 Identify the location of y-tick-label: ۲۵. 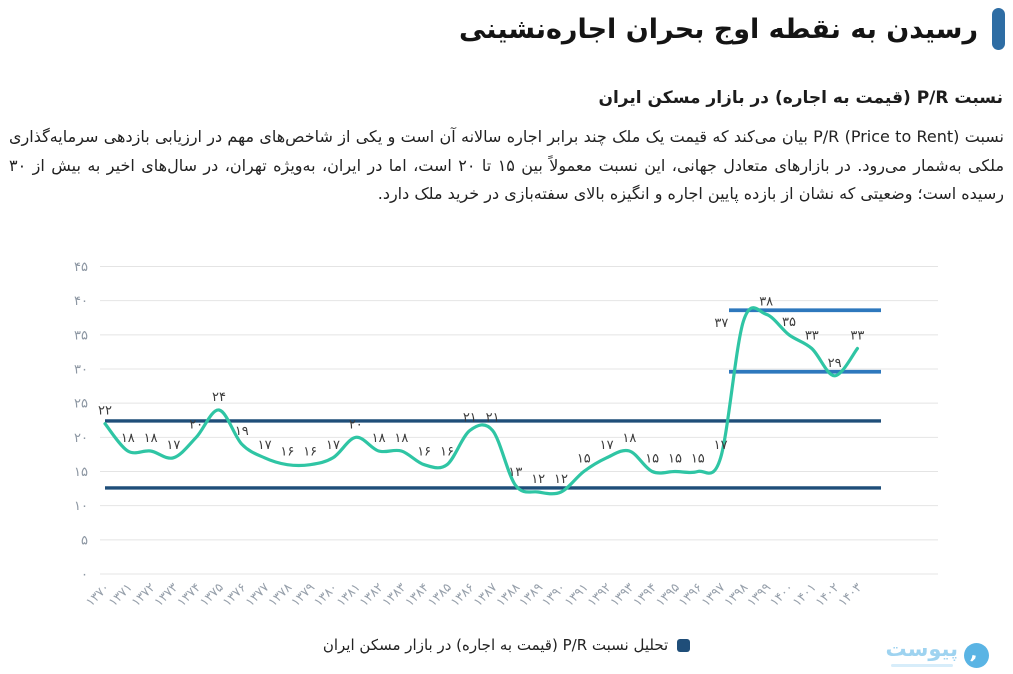
(81, 404).